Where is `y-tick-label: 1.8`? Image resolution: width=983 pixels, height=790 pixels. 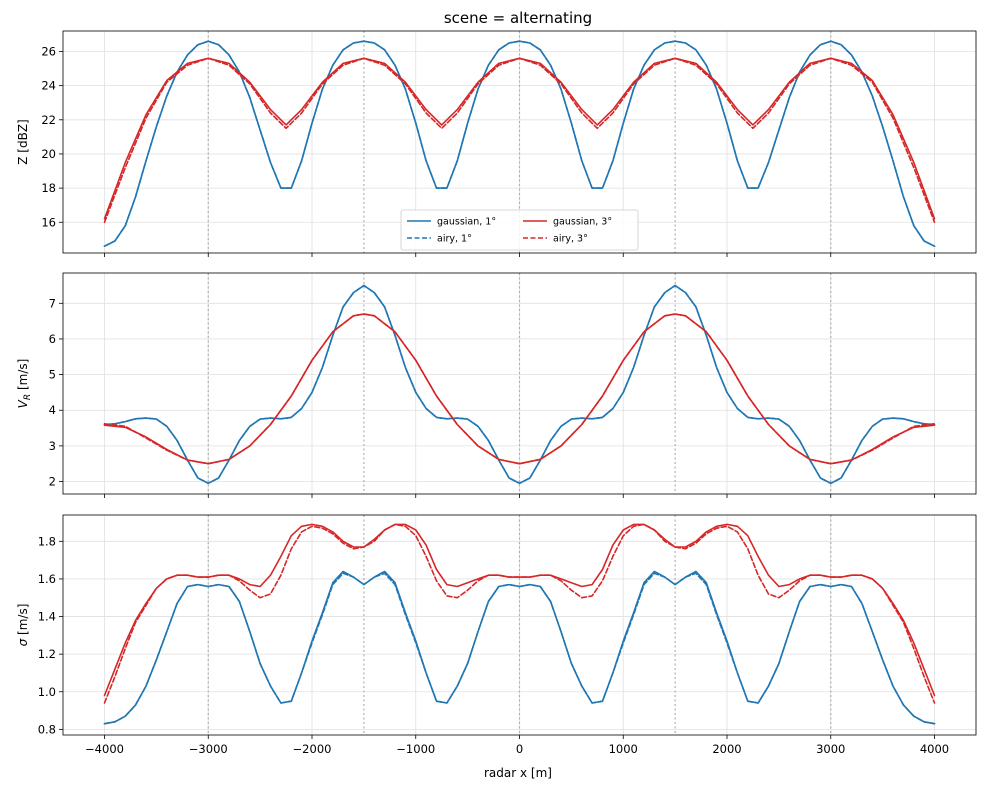
y-tick-label: 1.8 is located at coordinates (47, 541).